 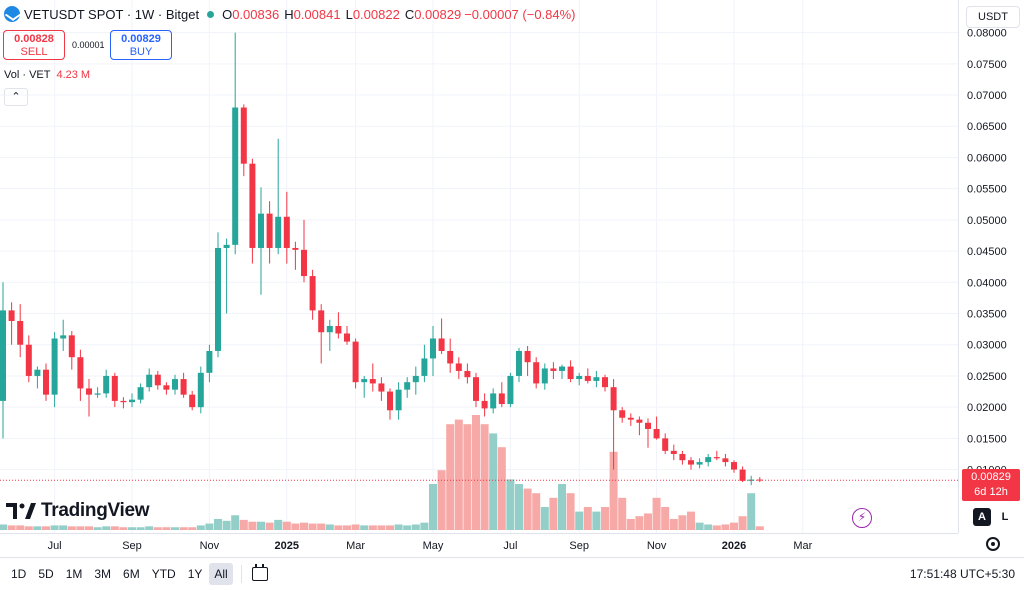 I want to click on log-scale-button: L, so click(x=1005, y=517).